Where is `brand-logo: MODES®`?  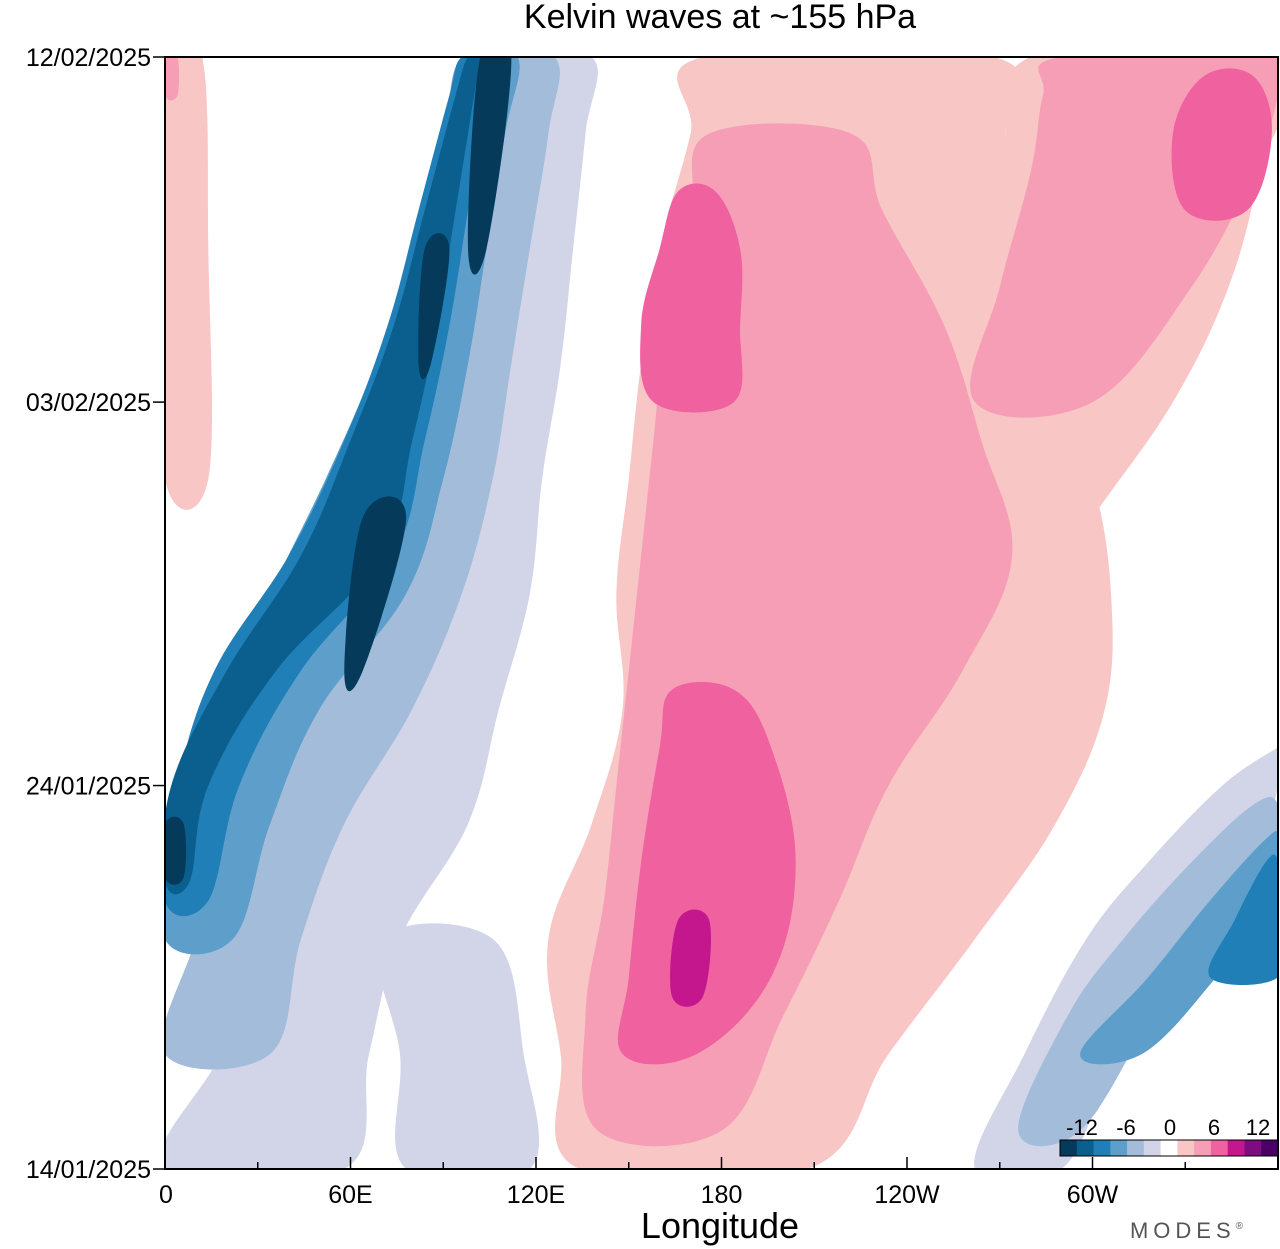 brand-logo: MODES® is located at coordinates (1189, 1230).